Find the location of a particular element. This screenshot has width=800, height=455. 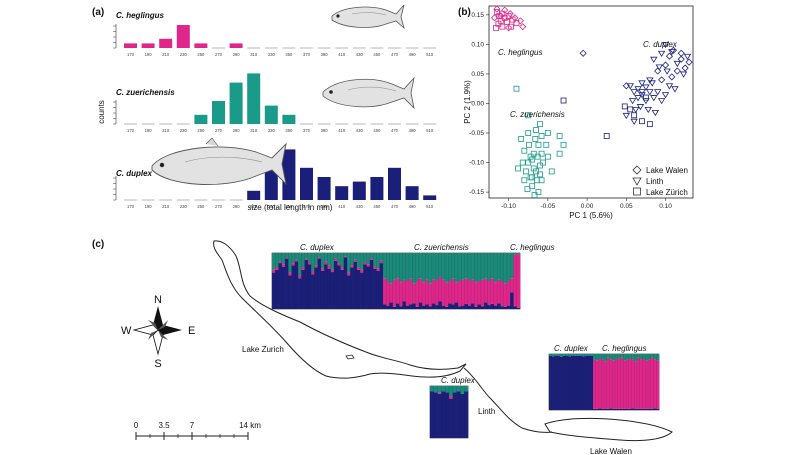

legend-marker-triangle is located at coordinates (637, 181).